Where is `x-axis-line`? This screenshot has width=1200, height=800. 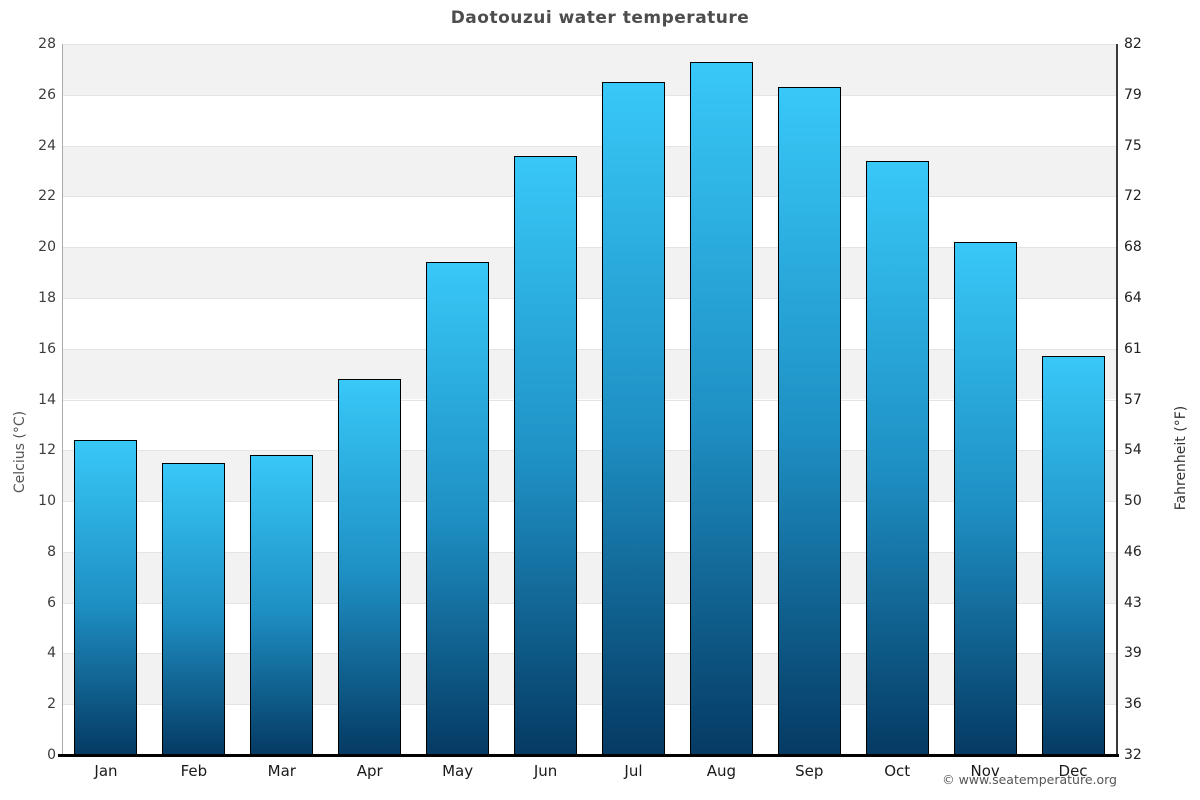
x-axis-line is located at coordinates (588, 755).